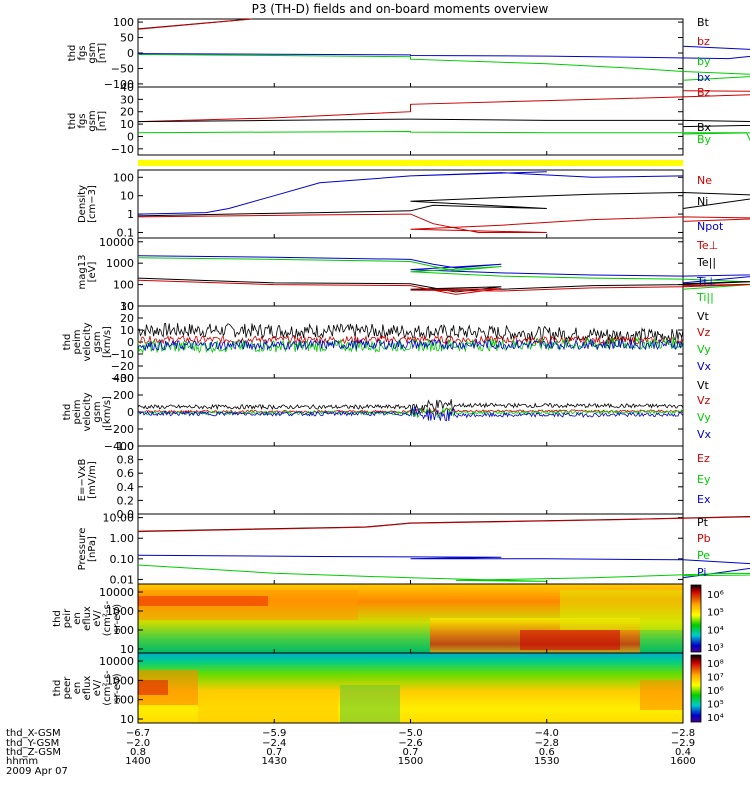 The height and width of the screenshot is (804, 750). I want to click on y-axis-label: peim, so click(77, 411).